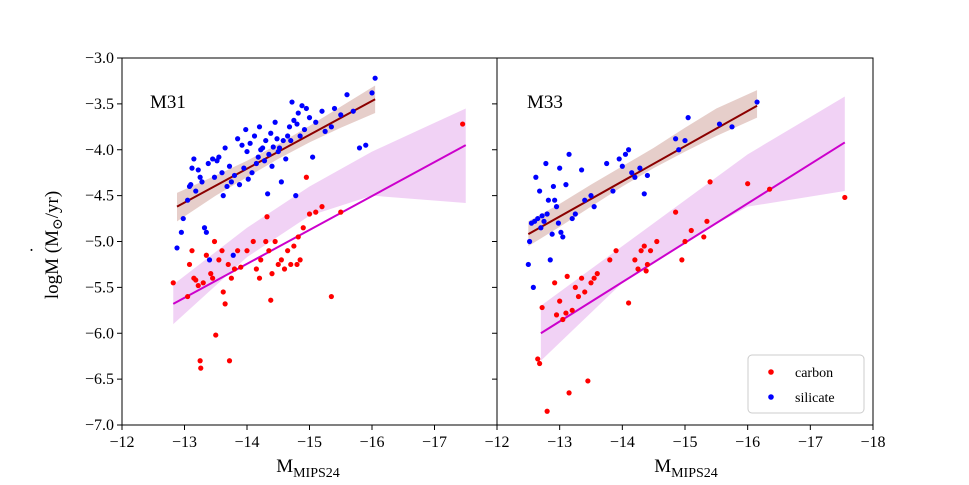 Image resolution: width=969 pixels, height=485 pixels. What do you see at coordinates (309, 442) in the screenshot?
I see `m31-x-tick-label: −15` at bounding box center [309, 442].